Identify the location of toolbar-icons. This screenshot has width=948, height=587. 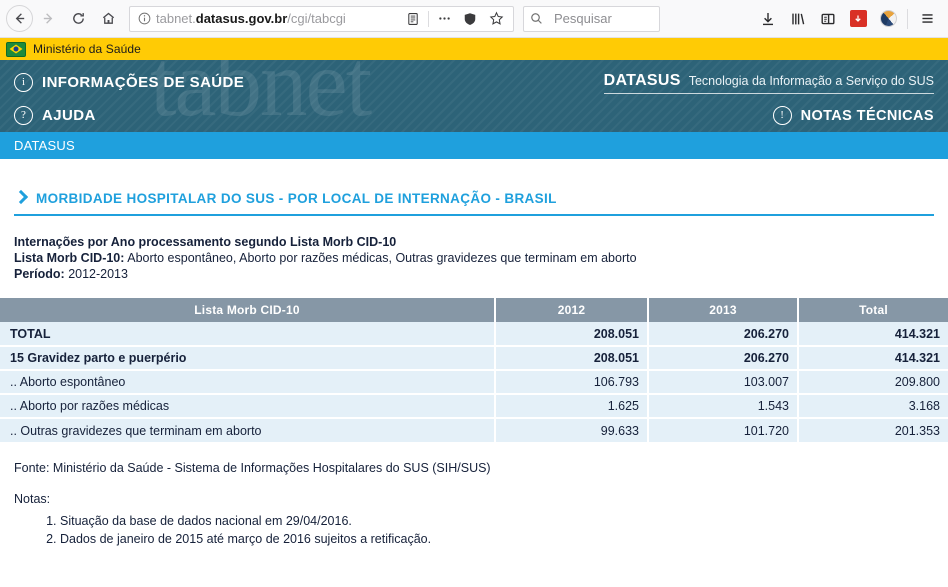
(847, 19).